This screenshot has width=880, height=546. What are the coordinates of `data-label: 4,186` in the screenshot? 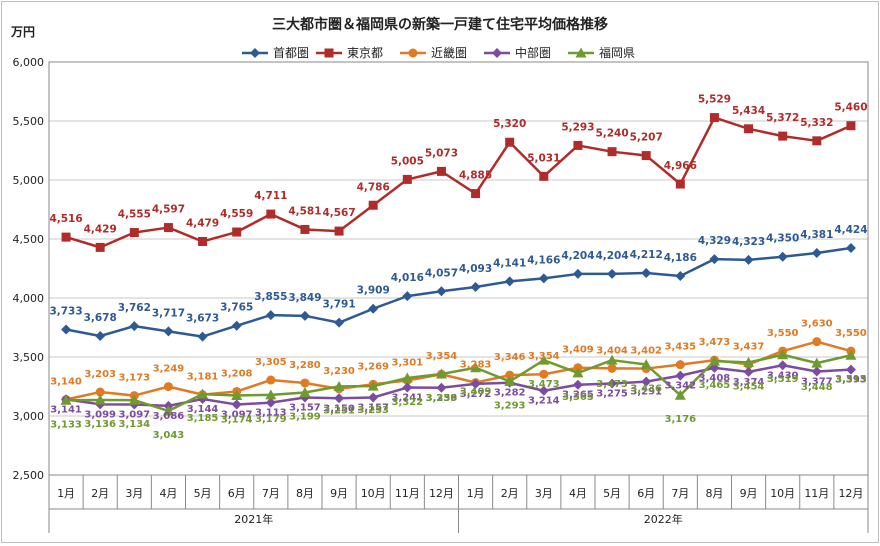 It's located at (680, 258).